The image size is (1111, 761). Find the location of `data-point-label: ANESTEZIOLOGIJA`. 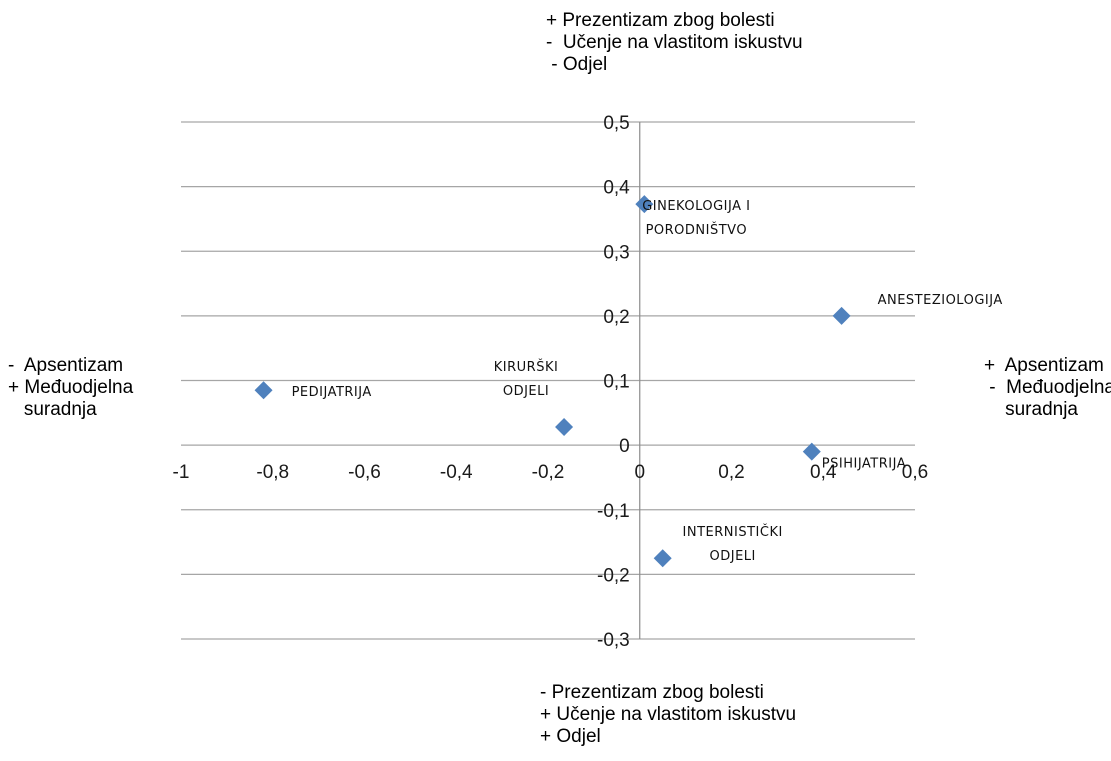

data-point-label: ANESTEZIOLOGIJA is located at coordinates (940, 300).